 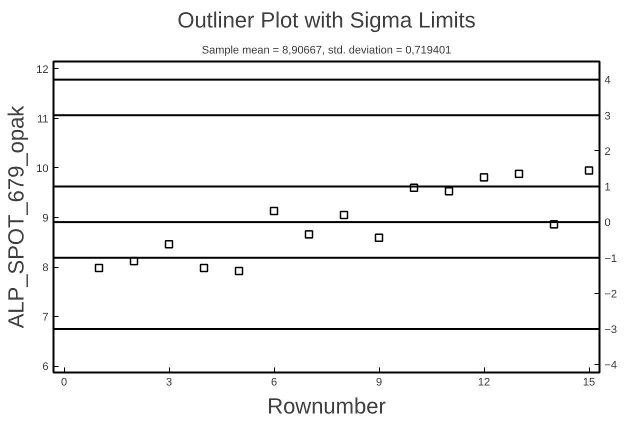 I want to click on y-tick-label: 6, so click(x=45, y=367).